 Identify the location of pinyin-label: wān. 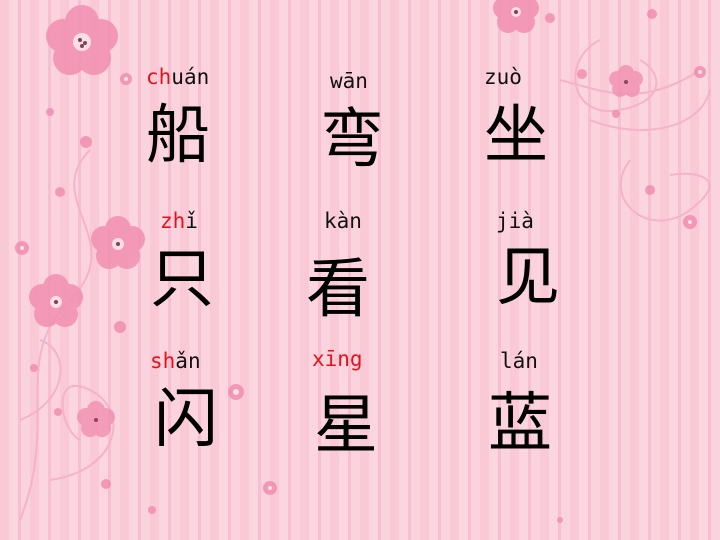
(349, 81).